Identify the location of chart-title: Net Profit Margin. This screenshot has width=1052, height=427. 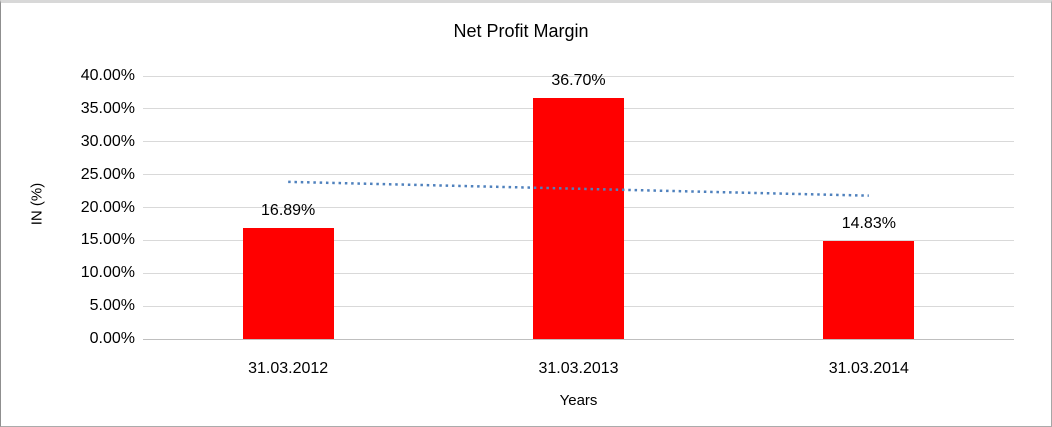
(521, 31).